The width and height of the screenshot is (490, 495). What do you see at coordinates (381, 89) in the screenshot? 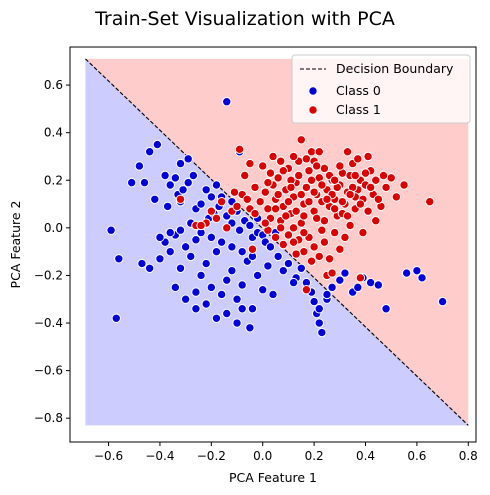
I see `legend-box` at bounding box center [381, 89].